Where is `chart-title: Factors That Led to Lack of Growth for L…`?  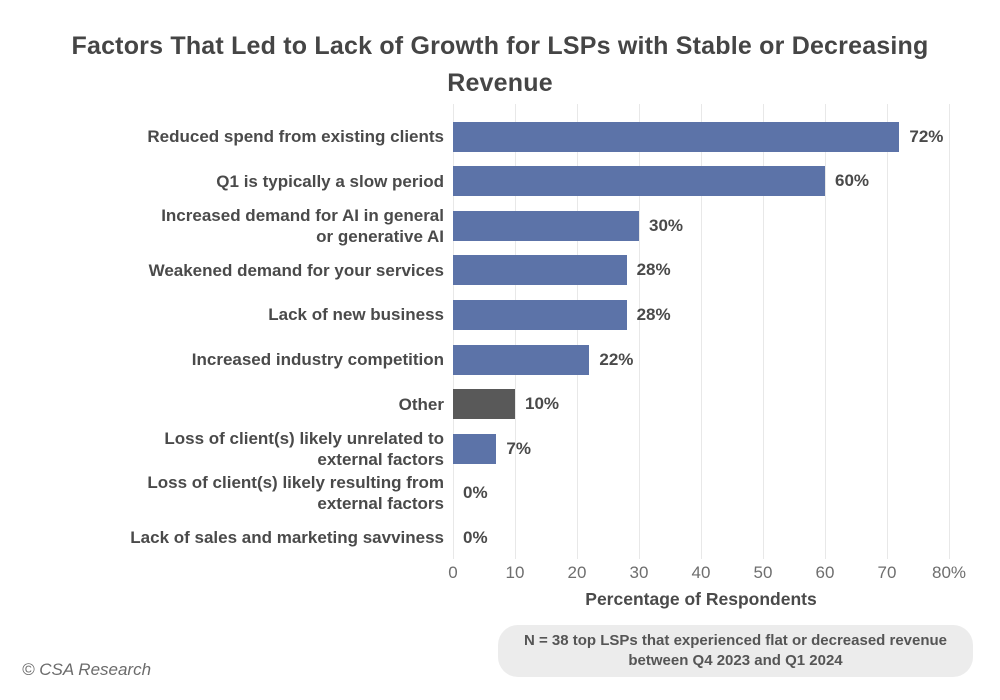 chart-title: Factors That Led to Lack of Growth for L… is located at coordinates (500, 64).